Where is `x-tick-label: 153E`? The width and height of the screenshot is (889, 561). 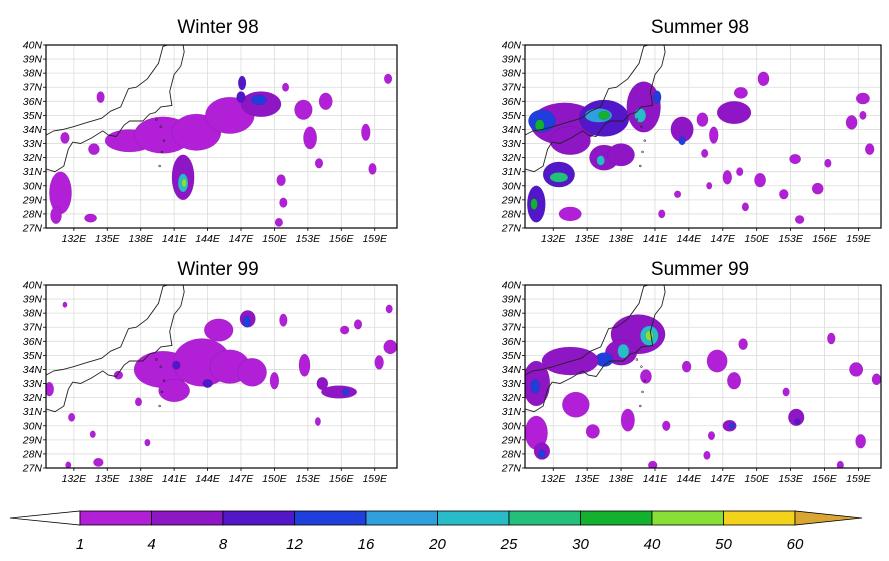 x-tick-label: 153E is located at coordinates (791, 239).